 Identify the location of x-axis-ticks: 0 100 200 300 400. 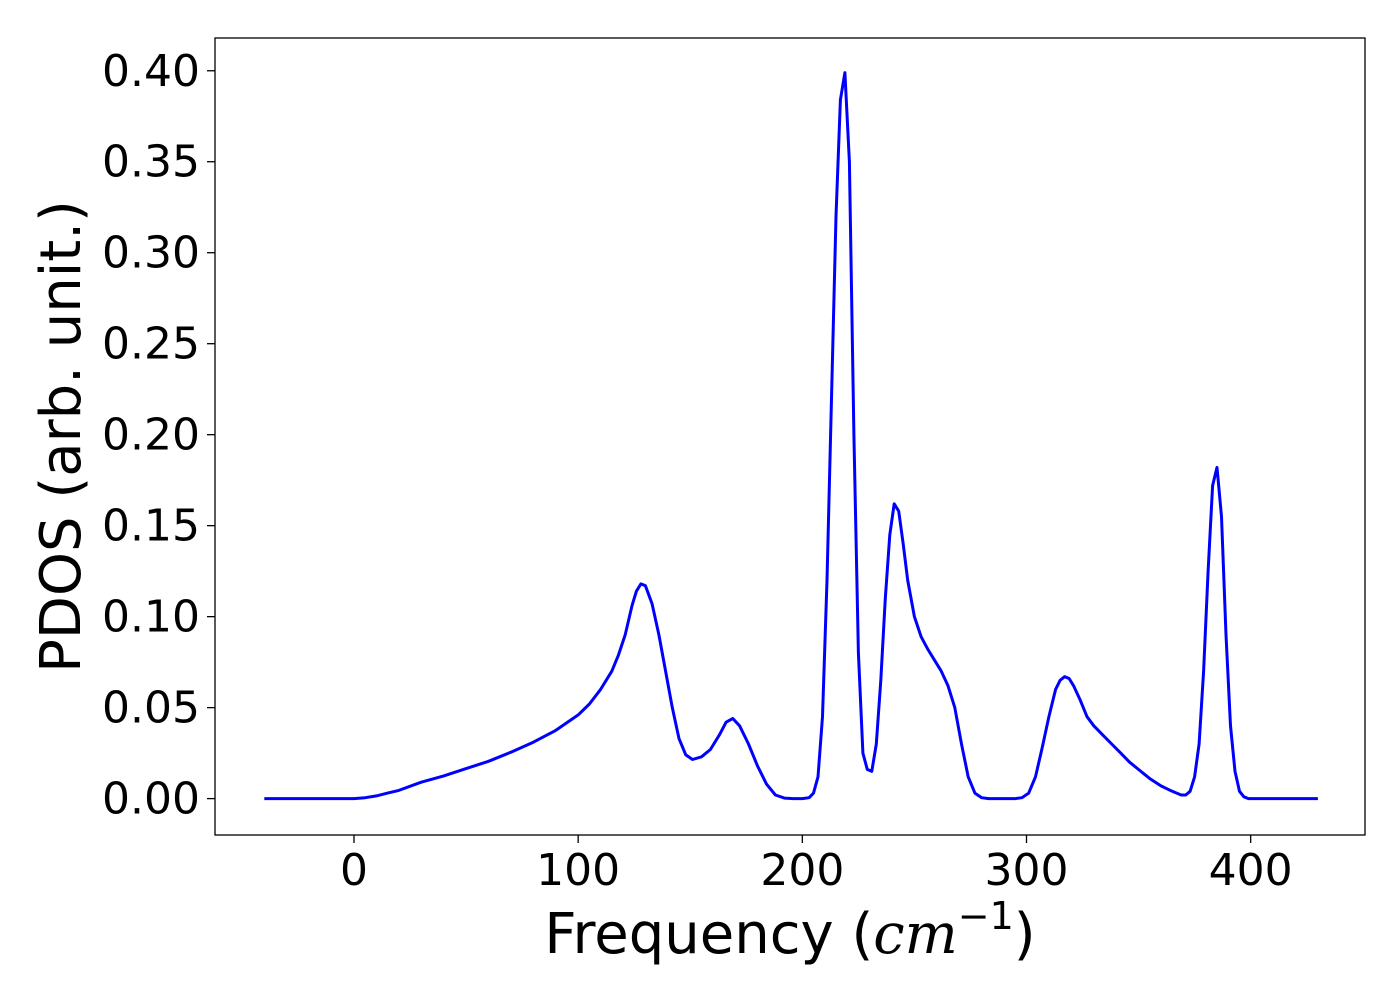
(816, 865).